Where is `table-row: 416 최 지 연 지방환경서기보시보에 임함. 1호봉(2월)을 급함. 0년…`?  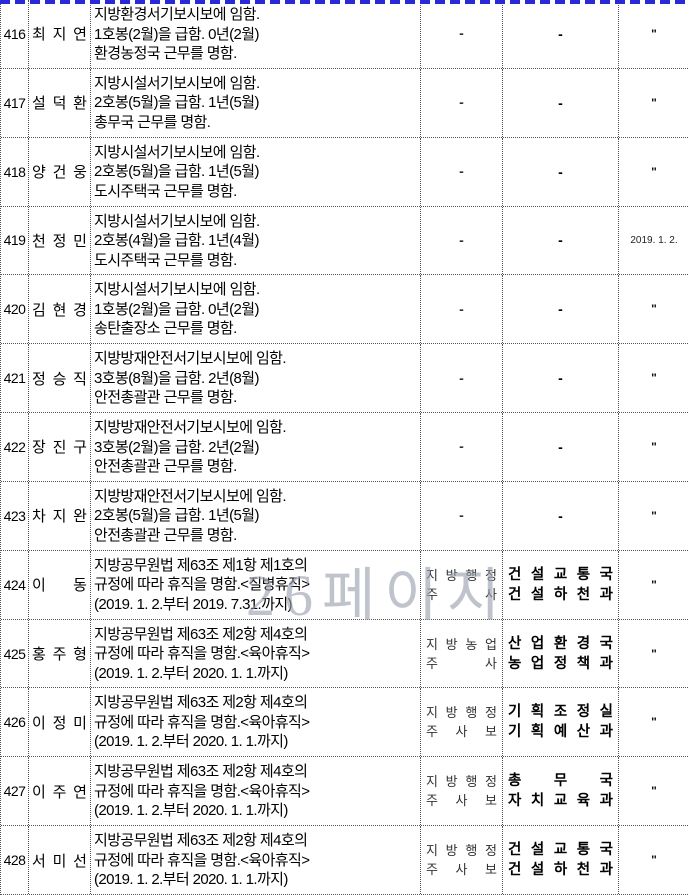
table-row: 416 최 지 연 지방환경서기보시보에 임함. 1호봉(2월)을 급함. 0년… is located at coordinates (345, 34).